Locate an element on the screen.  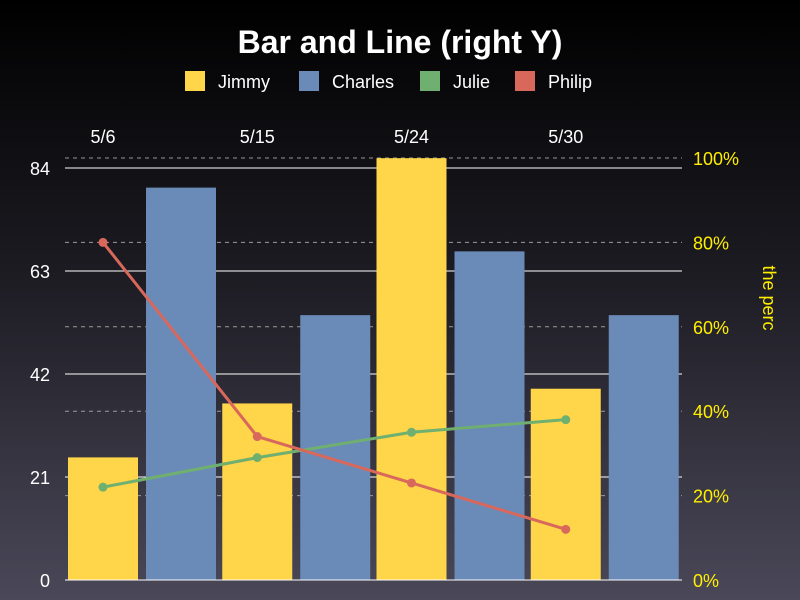
left-axis-ticks: 0 21 42 63 84 is located at coordinates (40, 375).